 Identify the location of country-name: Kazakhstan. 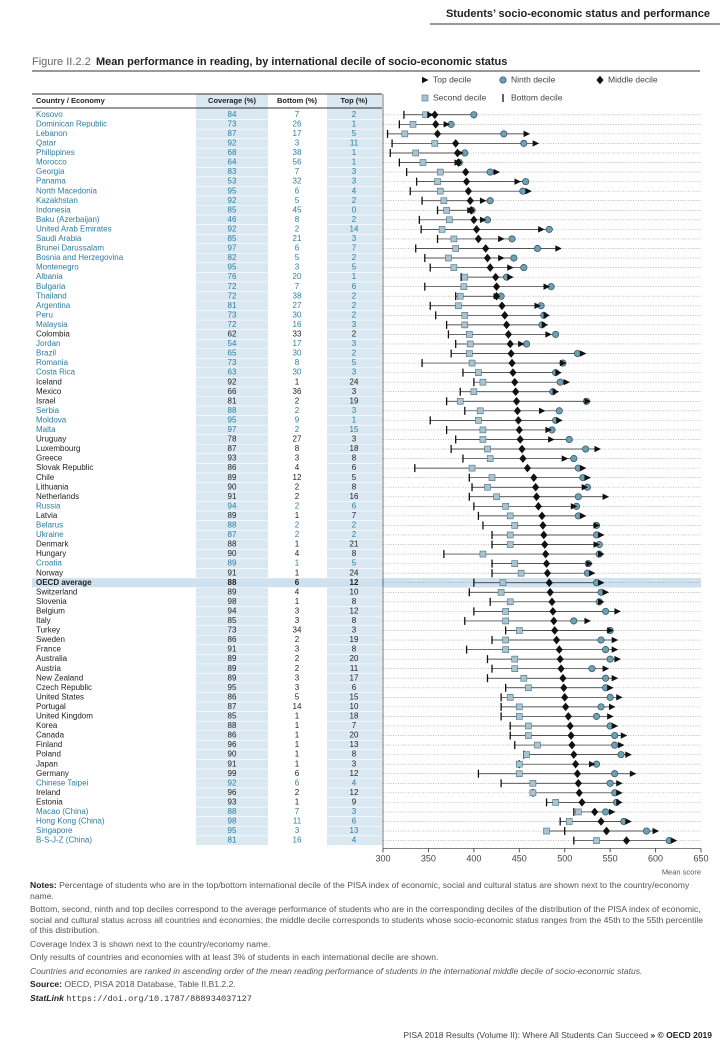
(57, 200).